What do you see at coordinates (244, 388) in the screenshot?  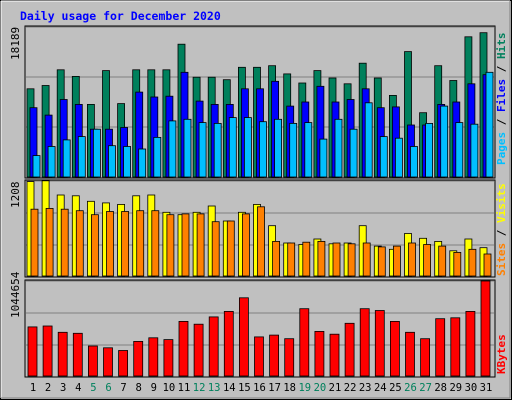 I see `day-label-15: 15` at bounding box center [244, 388].